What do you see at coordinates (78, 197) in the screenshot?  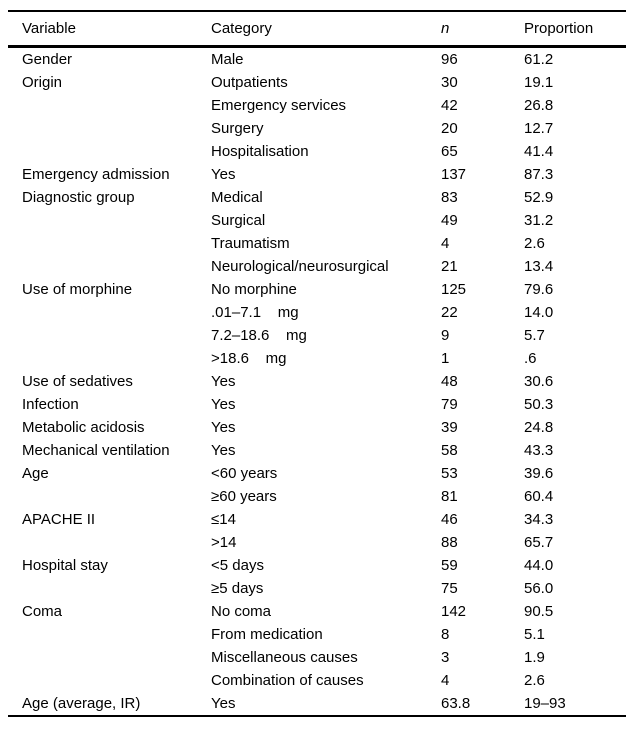 I see `variable-cell: Diagnostic group` at bounding box center [78, 197].